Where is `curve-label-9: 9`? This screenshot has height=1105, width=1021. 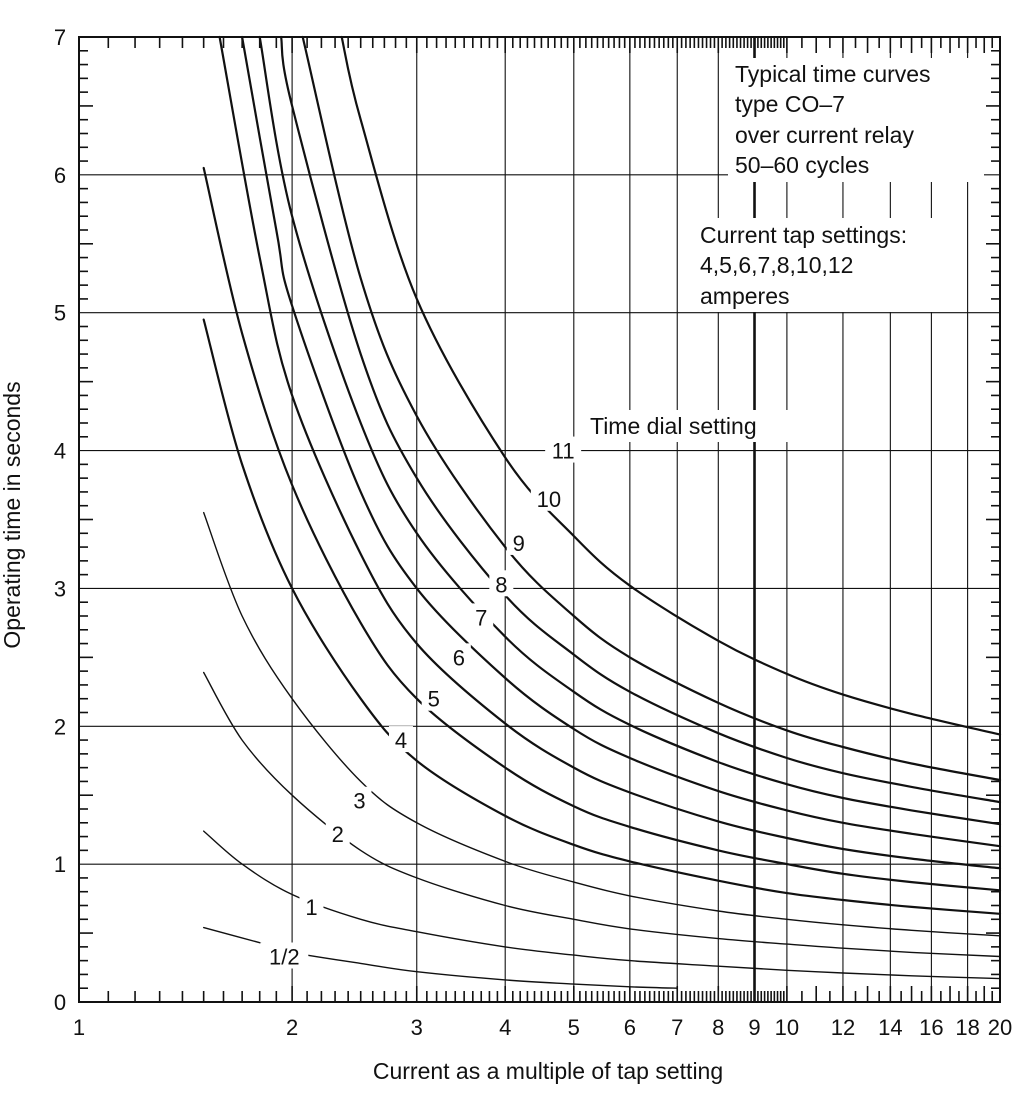 curve-label-9: 9 is located at coordinates (519, 543).